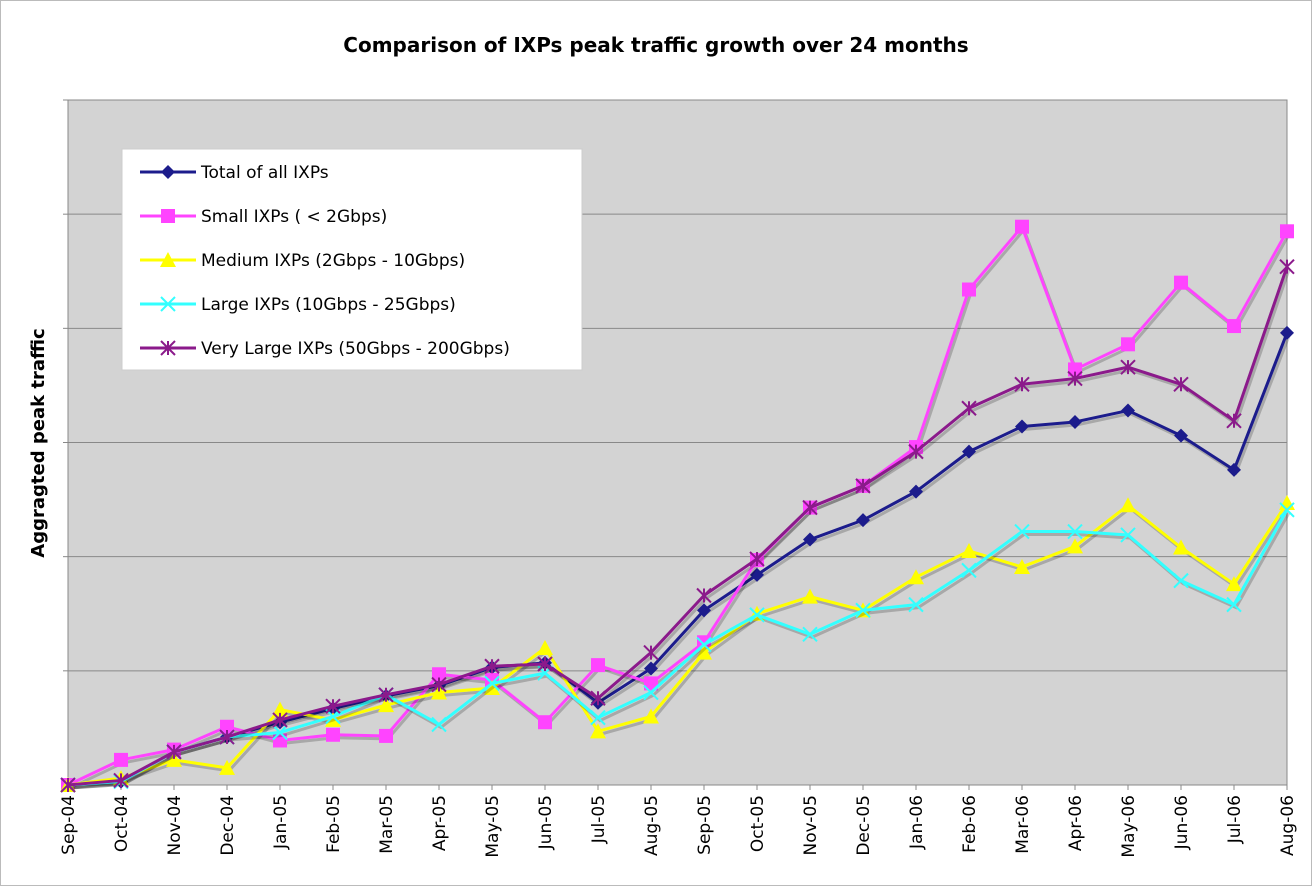 This screenshot has height=890, width=1312. Describe the element at coordinates (281, 822) in the screenshot. I see `x-tick-label: Jan-05` at that location.